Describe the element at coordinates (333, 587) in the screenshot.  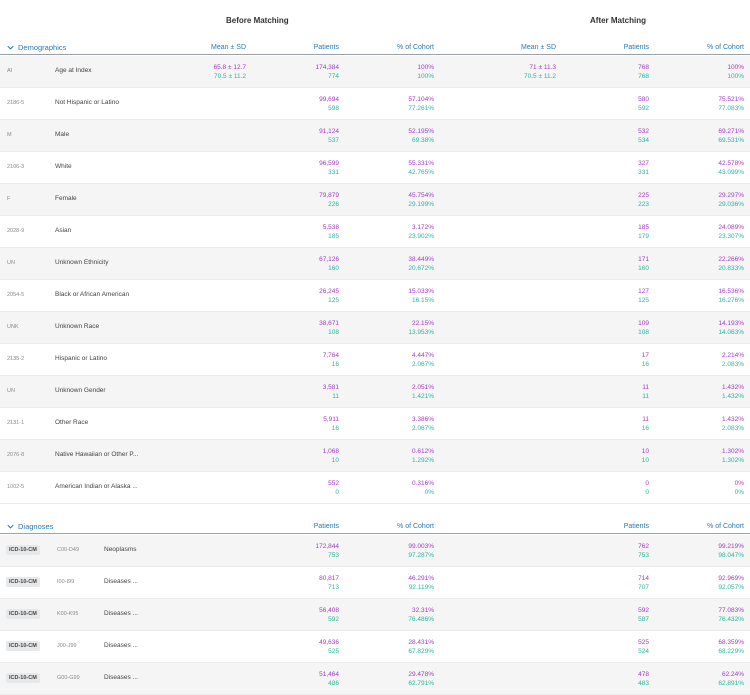
I see `cohort-2-value: 713` at that location.